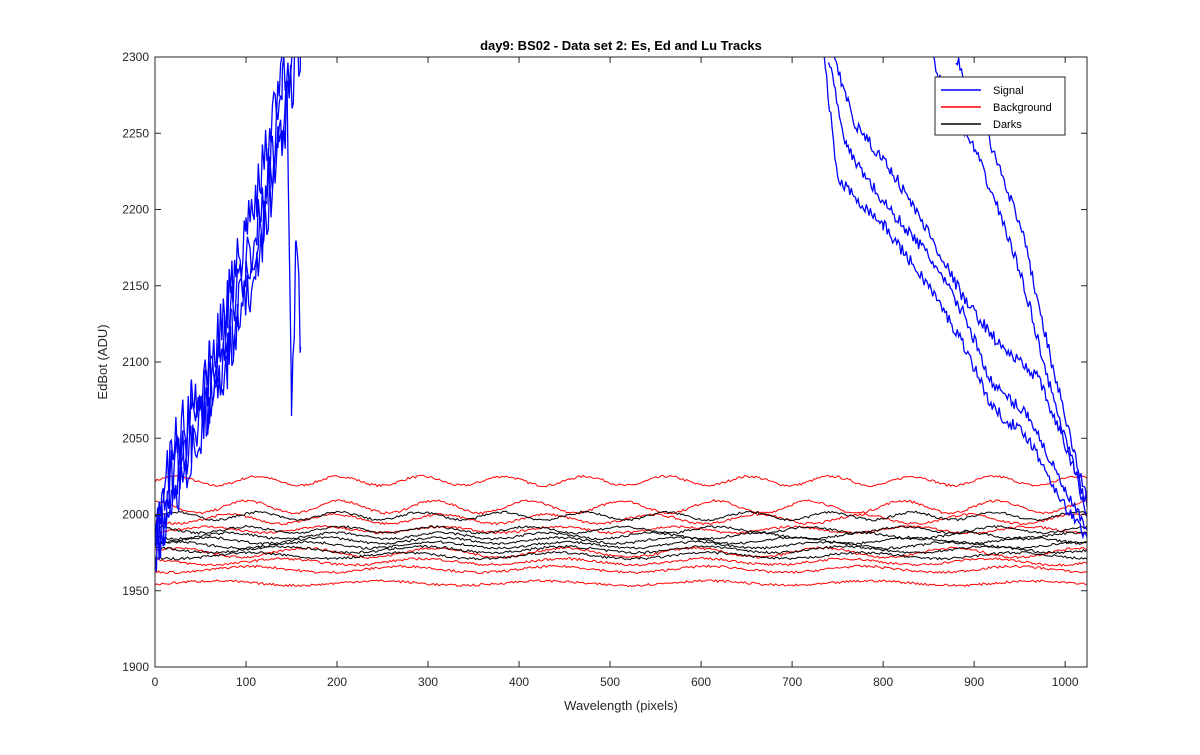  What do you see at coordinates (610, 682) in the screenshot?
I see `x-tick-label: 500` at bounding box center [610, 682].